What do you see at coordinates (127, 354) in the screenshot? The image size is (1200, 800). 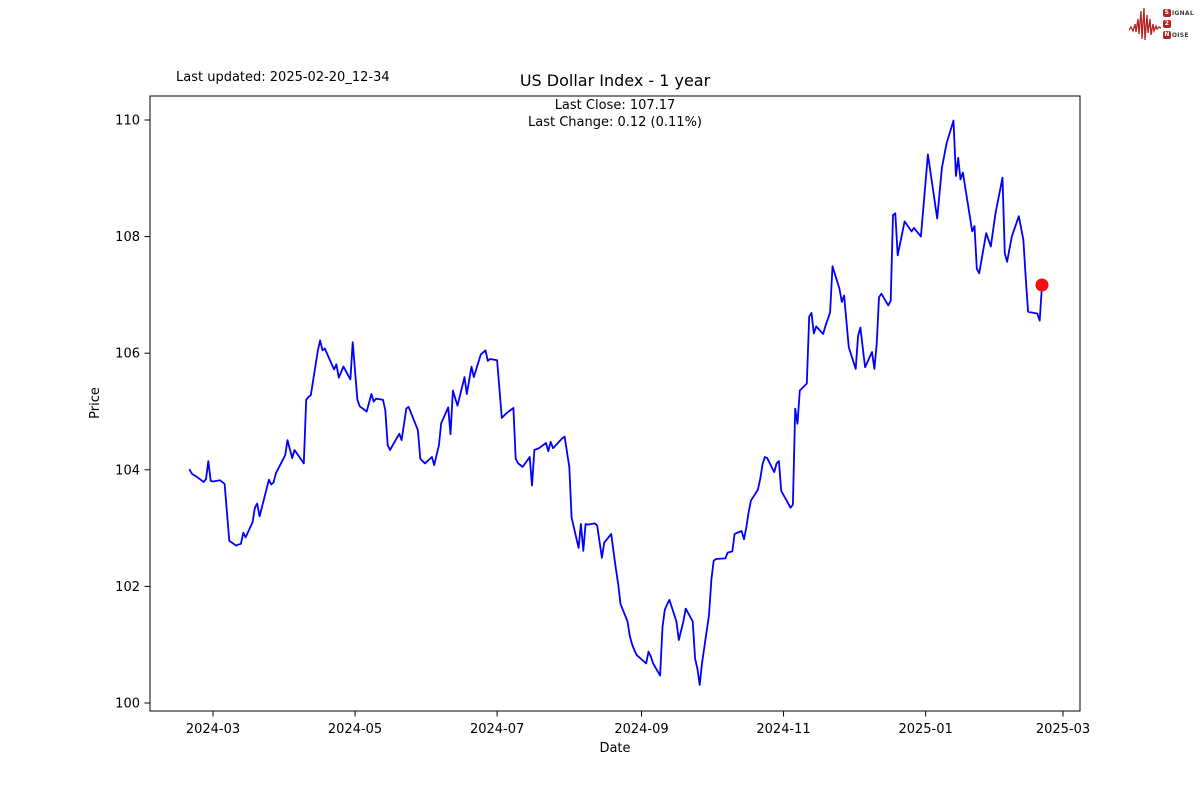 I see `y-tick-label: 106` at bounding box center [127, 354].